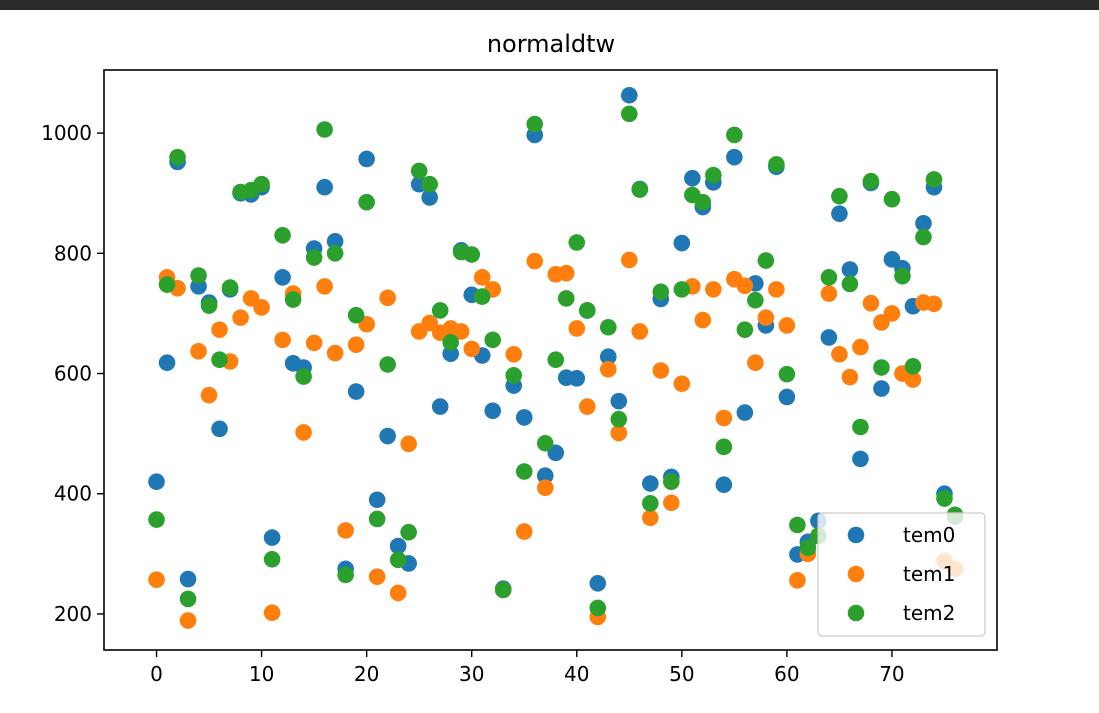  What do you see at coordinates (856, 574) in the screenshot?
I see `legend-marker-tem1` at bounding box center [856, 574].